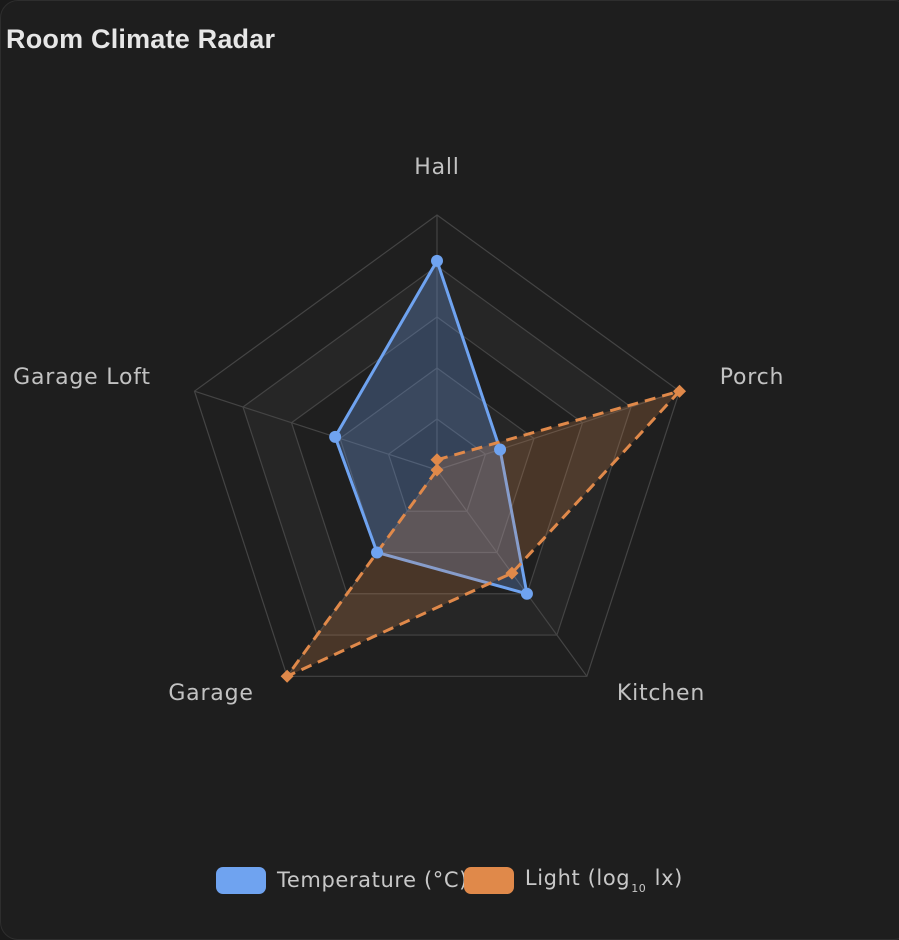 The image size is (899, 940). What do you see at coordinates (639, 888) in the screenshot?
I see `legend-label-light-sub: 10` at bounding box center [639, 888].